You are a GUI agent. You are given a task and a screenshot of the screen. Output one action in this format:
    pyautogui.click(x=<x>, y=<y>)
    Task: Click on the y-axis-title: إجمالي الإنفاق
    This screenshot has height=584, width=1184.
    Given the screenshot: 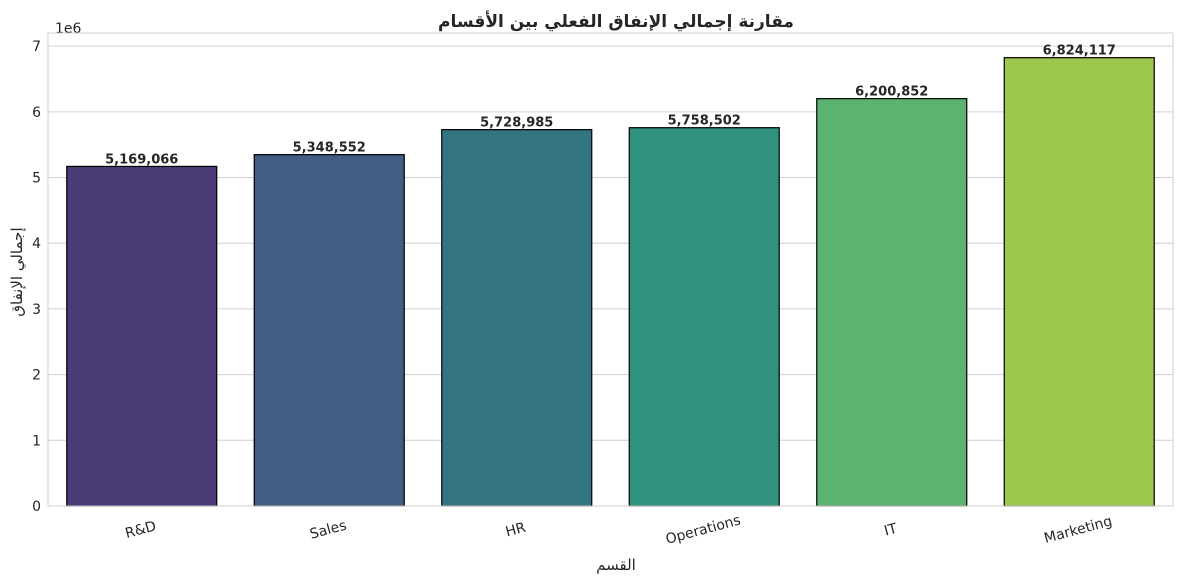 What is the action you would take?
    pyautogui.click(x=17, y=271)
    